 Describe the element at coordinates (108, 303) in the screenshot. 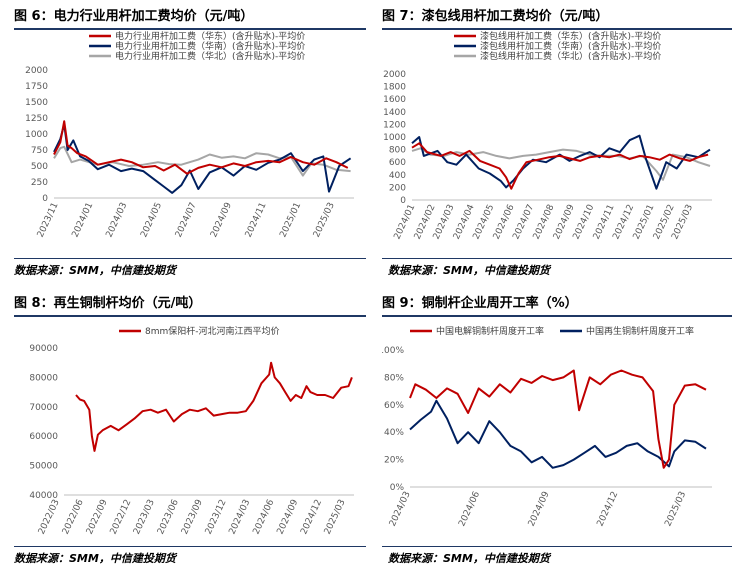

I see `chart8-title: 图 8：再生铜制杆均价（元/吨）` at that location.